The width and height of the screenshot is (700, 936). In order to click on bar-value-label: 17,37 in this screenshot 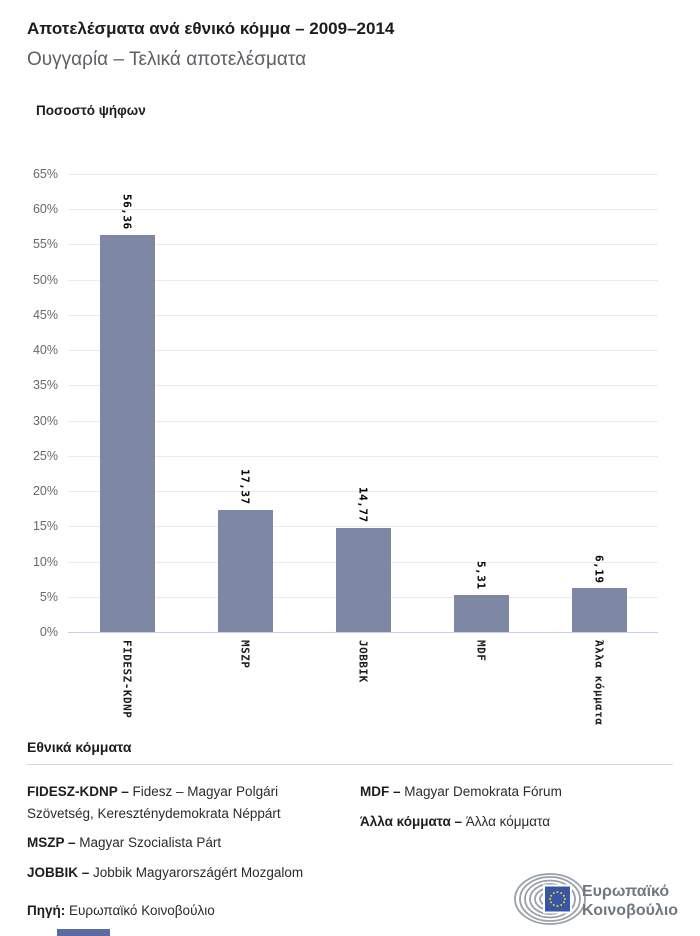, I will do `click(245, 486)`.